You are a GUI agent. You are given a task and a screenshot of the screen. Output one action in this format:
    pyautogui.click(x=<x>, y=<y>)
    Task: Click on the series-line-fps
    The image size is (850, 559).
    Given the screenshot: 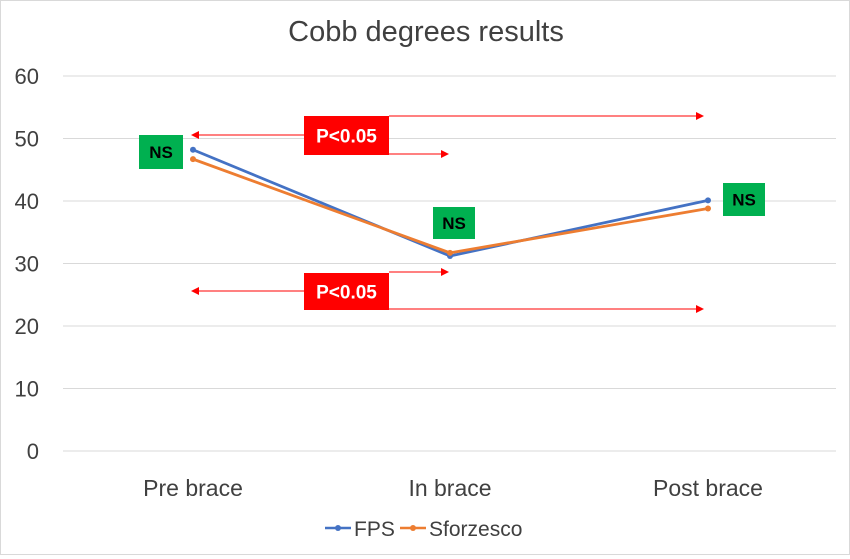 What is the action you would take?
    pyautogui.click(x=450, y=203)
    